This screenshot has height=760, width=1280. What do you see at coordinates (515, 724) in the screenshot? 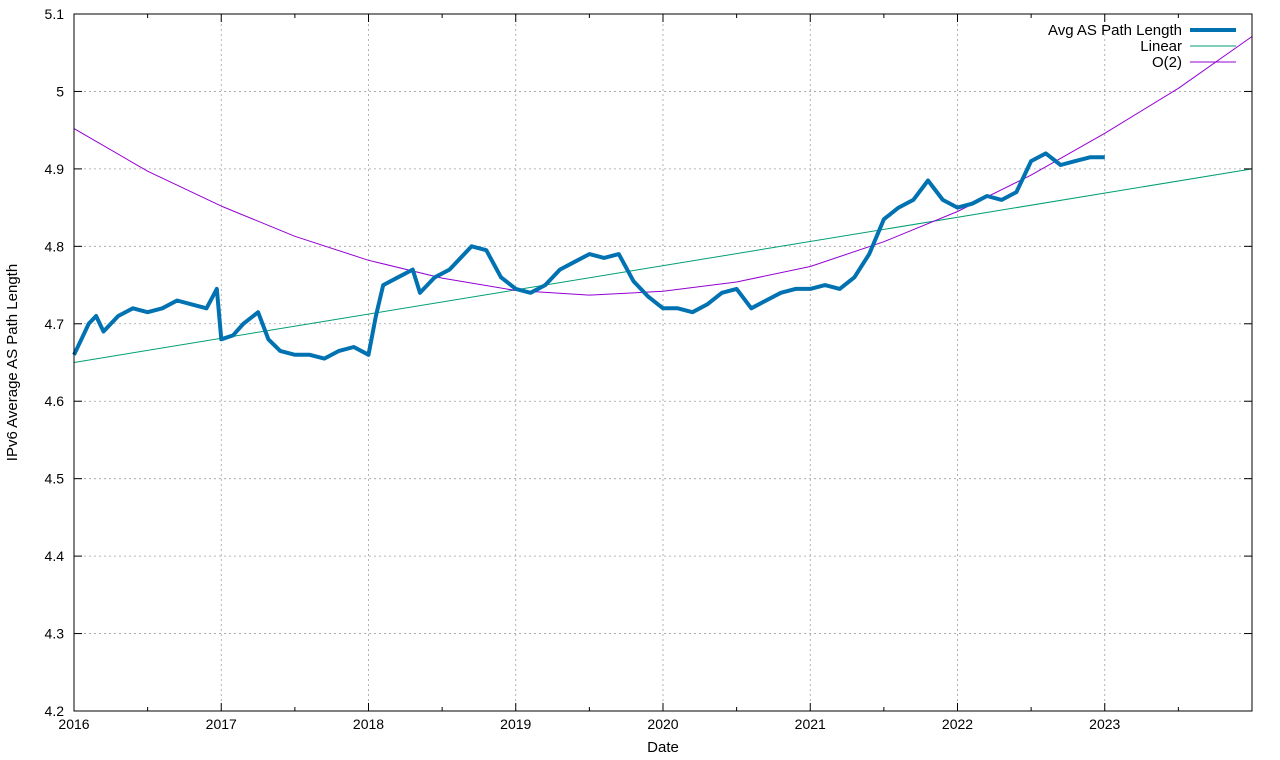
I see `x-tick-label: 2019` at bounding box center [515, 724].